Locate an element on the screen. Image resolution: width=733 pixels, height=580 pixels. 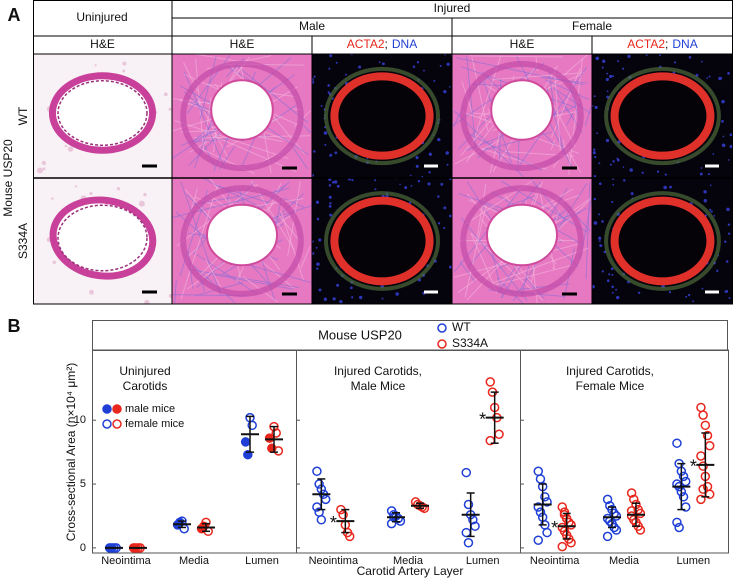
legend-label: male mice is located at coordinates (150, 409).